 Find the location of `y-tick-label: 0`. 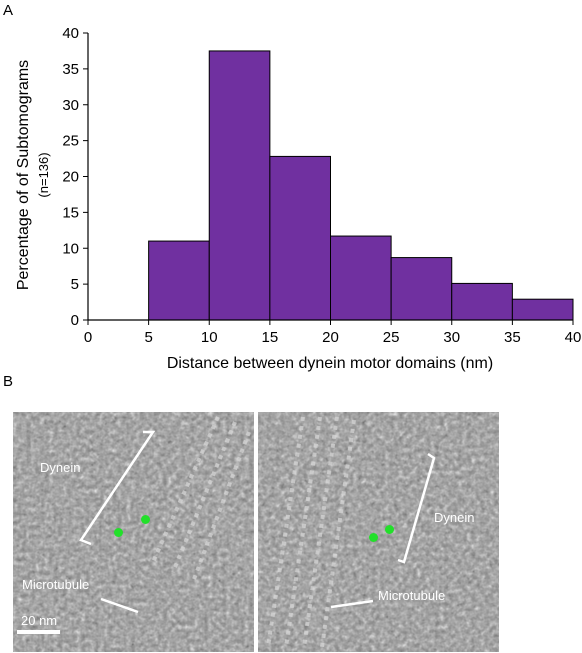

y-tick-label: 0 is located at coordinates (75, 320).